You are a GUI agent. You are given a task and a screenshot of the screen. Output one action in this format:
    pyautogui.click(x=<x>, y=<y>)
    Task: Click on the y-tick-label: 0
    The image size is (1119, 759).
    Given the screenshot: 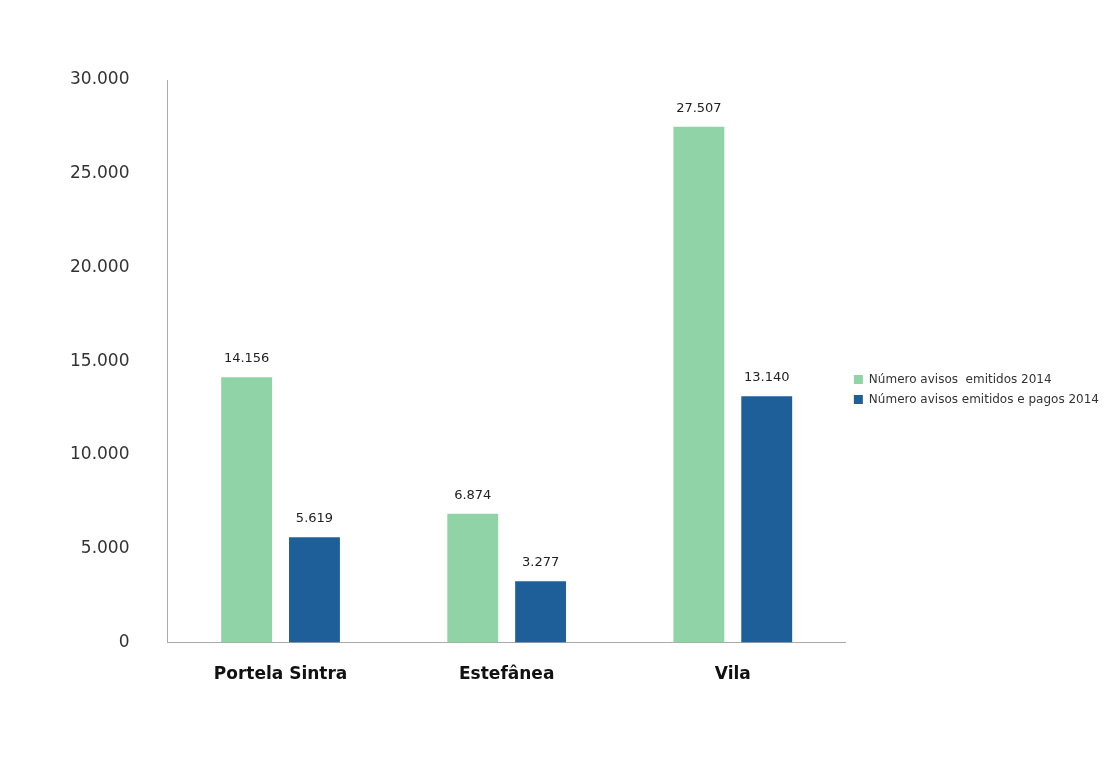 What is the action you would take?
    pyautogui.click(x=124, y=641)
    